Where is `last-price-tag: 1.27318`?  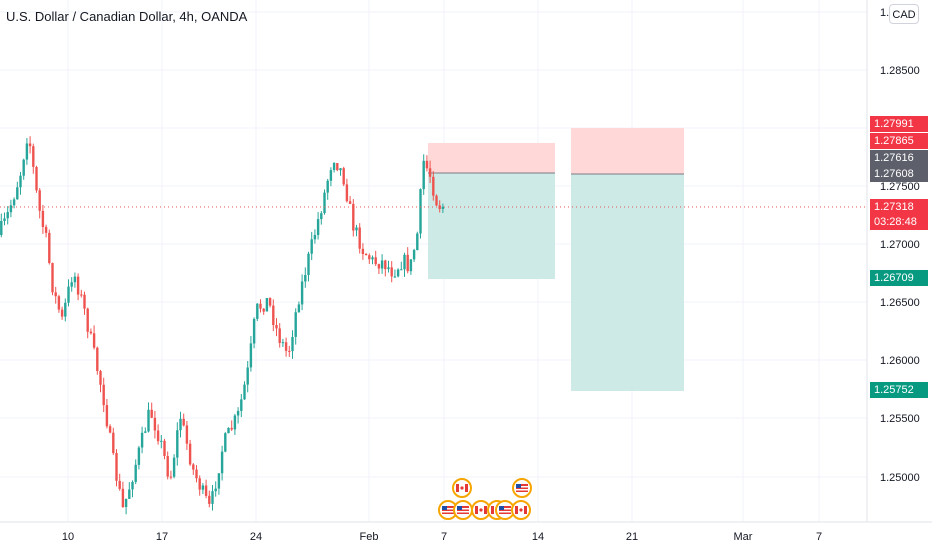 last-price-tag: 1.27318 is located at coordinates (899, 207).